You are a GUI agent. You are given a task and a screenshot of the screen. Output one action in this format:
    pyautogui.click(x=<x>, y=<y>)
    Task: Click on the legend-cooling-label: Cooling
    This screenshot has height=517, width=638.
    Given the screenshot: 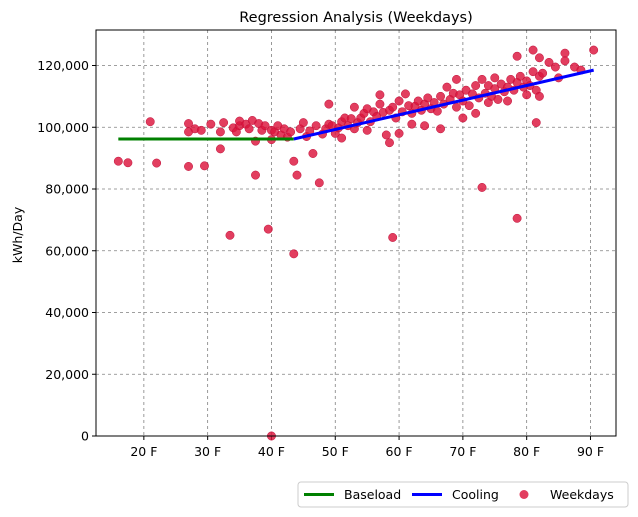 What is the action you would take?
    pyautogui.click(x=475, y=494)
    